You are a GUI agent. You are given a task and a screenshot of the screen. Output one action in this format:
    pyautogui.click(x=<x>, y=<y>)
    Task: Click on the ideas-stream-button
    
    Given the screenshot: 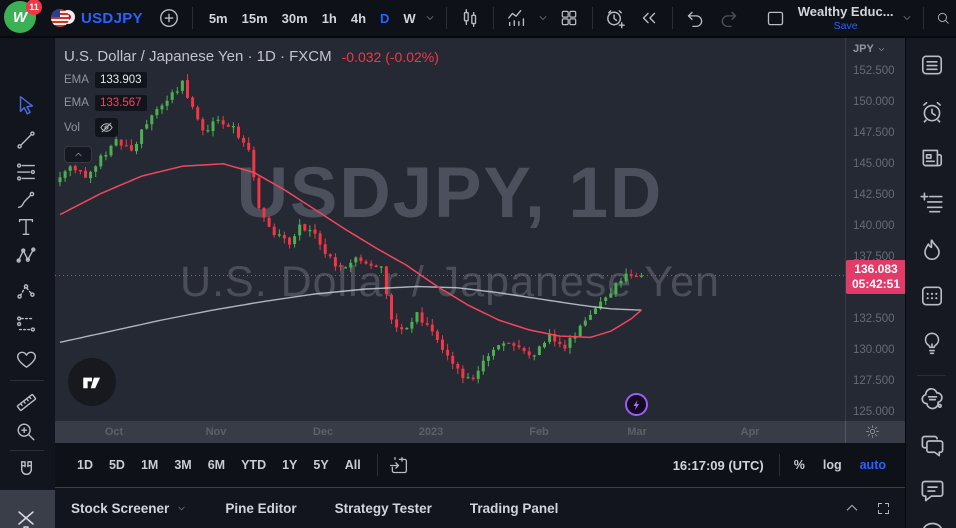 What is the action you would take?
    pyautogui.click(x=932, y=398)
    